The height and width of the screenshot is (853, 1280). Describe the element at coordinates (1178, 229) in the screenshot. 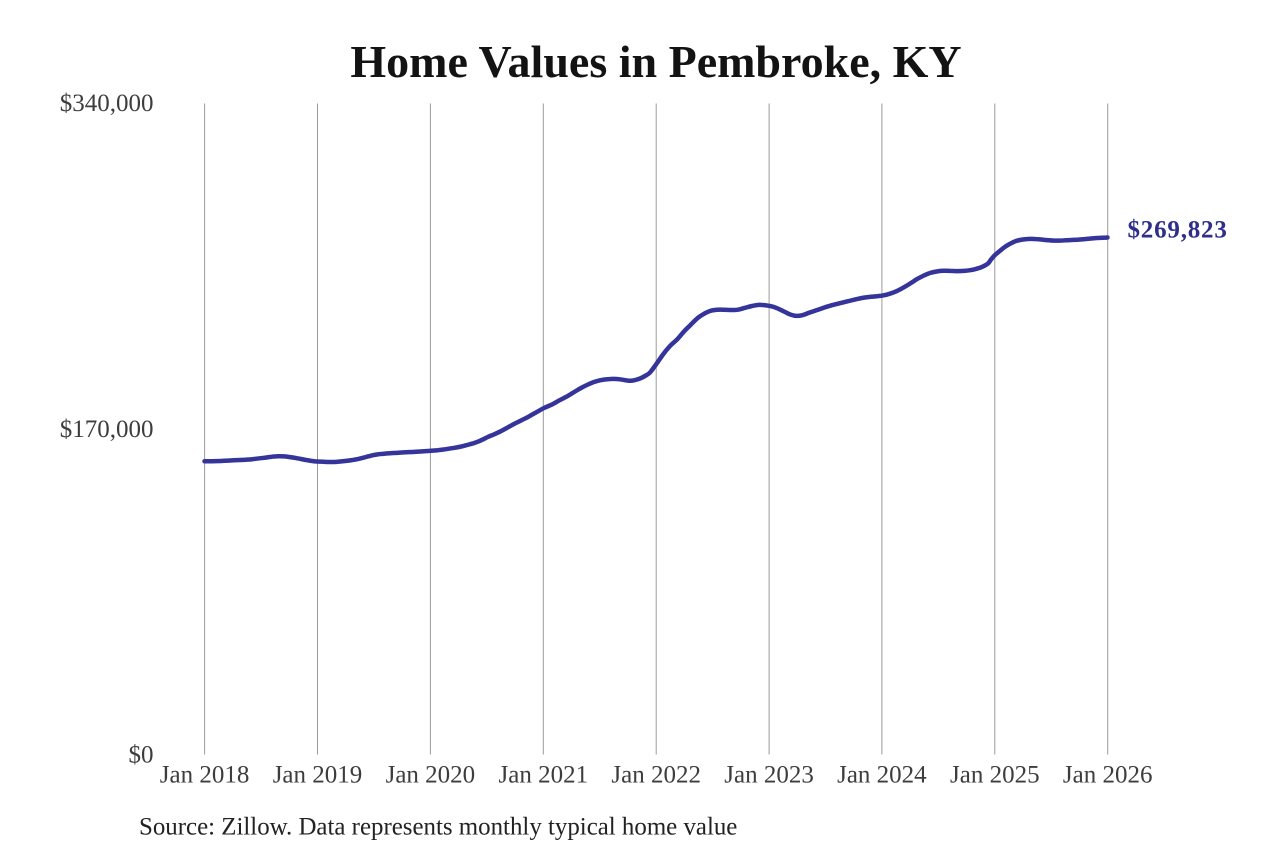

I see `svg-text: $269,823` at that location.